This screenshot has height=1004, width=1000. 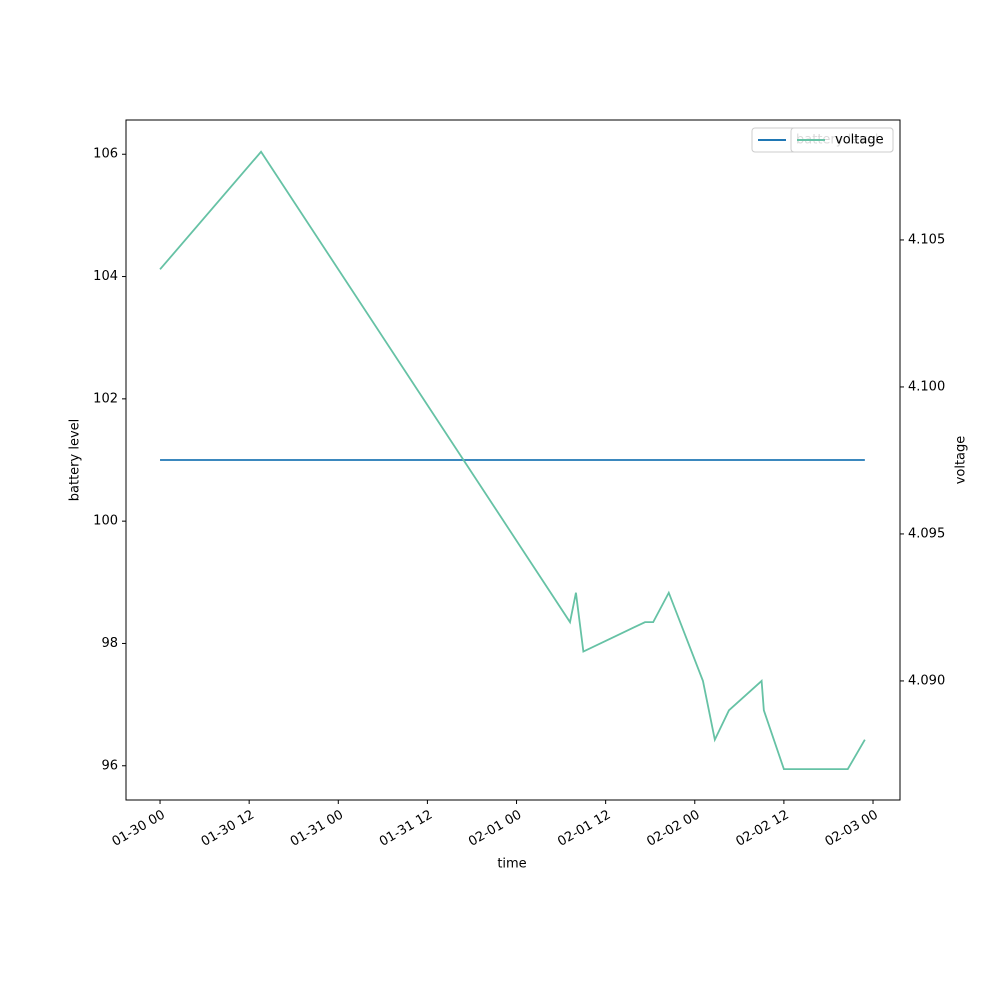 I want to click on y2-axis-label: voltage, so click(x=961, y=460).